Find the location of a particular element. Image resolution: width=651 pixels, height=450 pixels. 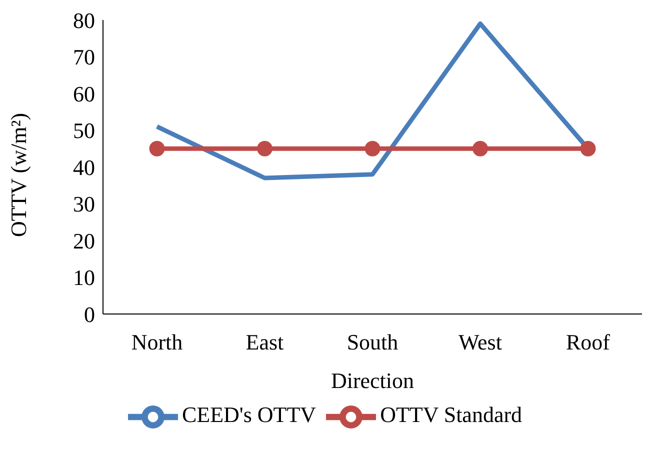

x-axis-title: Direction is located at coordinates (372, 380).